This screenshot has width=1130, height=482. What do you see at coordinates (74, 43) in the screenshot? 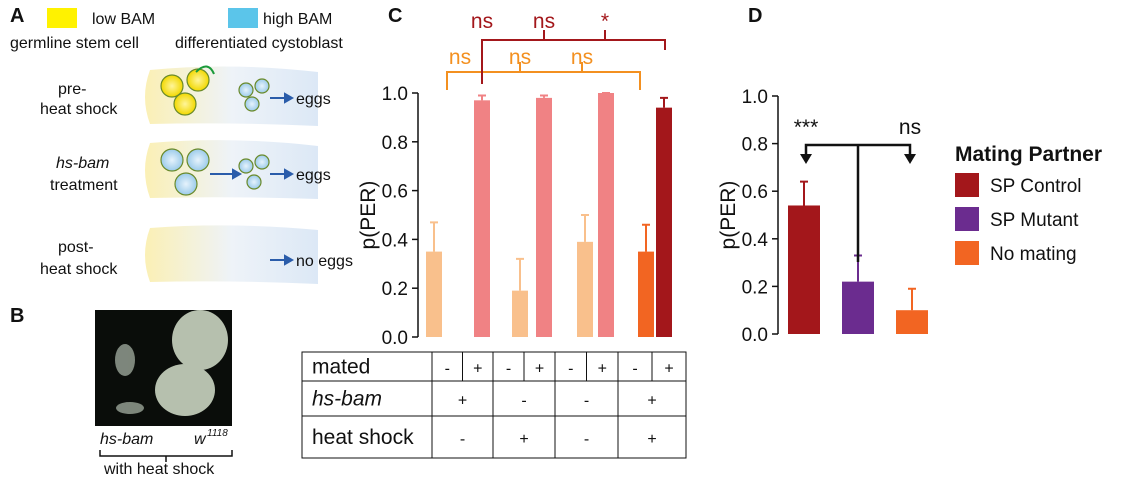
I see `legend-sub: germline stem cell` at bounding box center [74, 43].